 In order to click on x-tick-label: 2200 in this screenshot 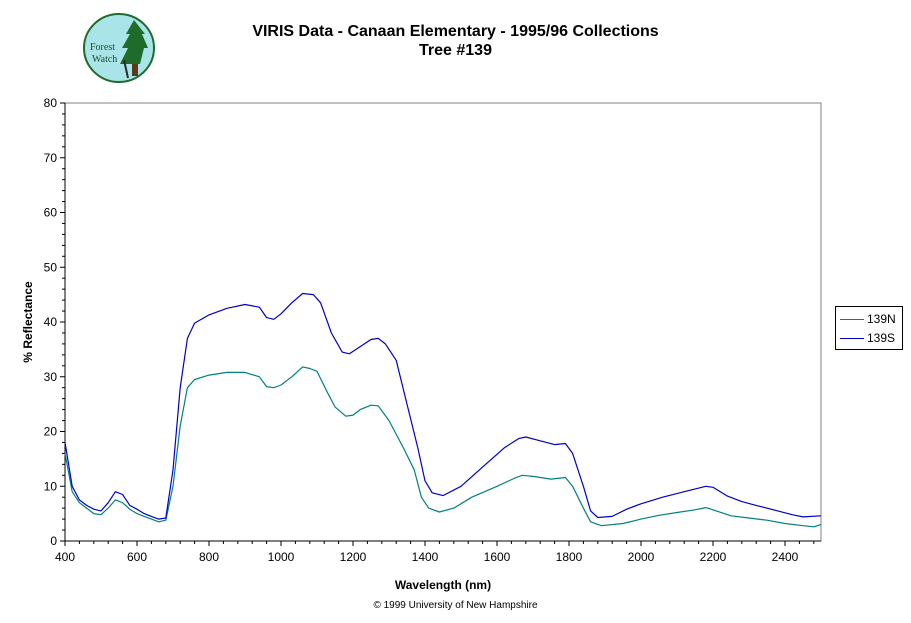, I will do `click(713, 557)`.